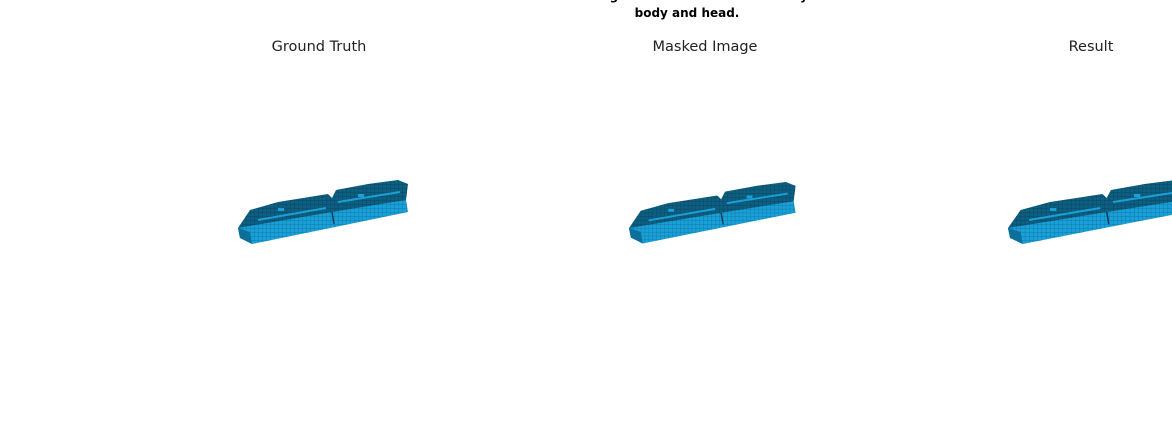  What do you see at coordinates (705, 47) in the screenshot?
I see `panel-title: Masked Image` at bounding box center [705, 47].